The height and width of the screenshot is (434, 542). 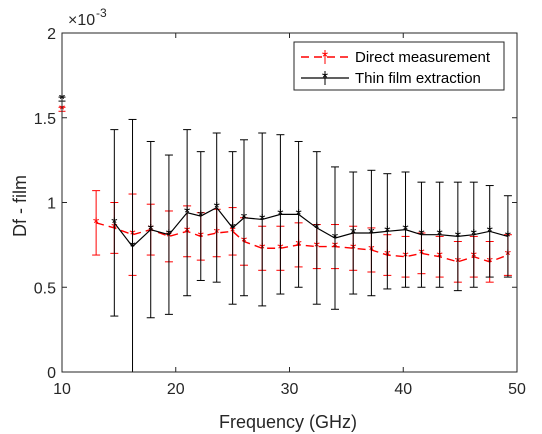 I want to click on y-tick-label: 0.5, so click(x=45, y=288).